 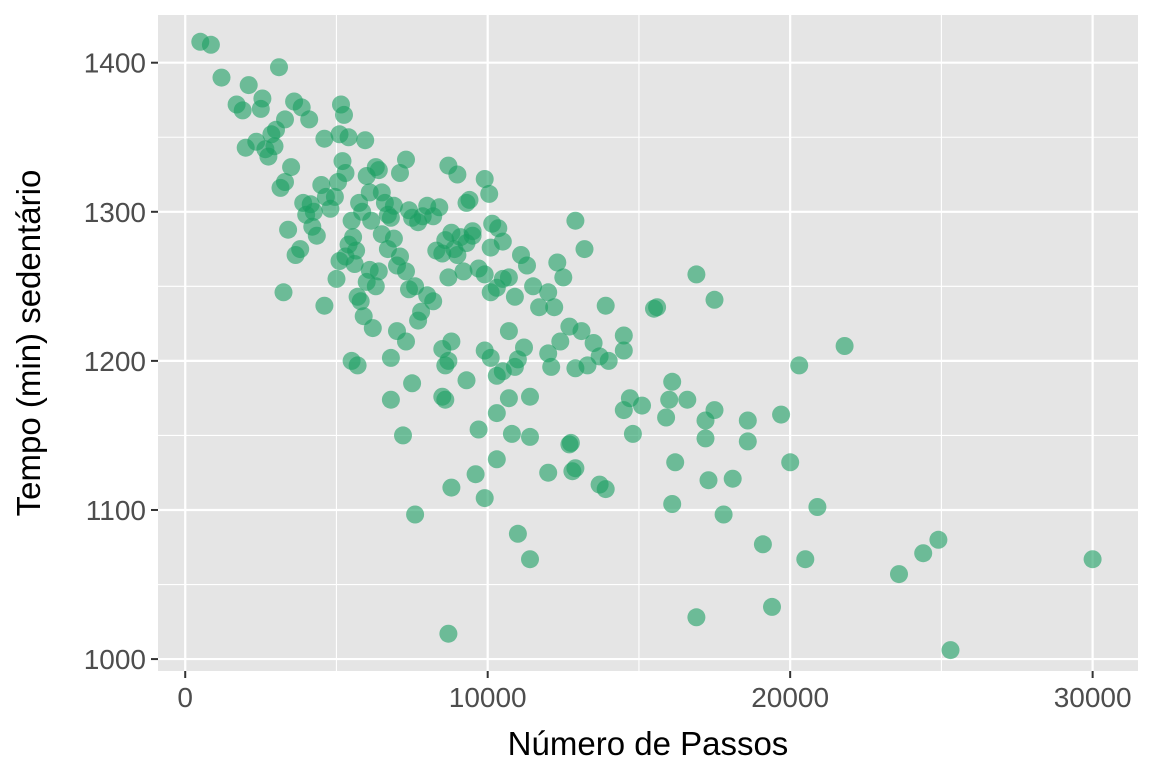 What do you see at coordinates (115, 659) in the screenshot?
I see `y-tick-label: 1000` at bounding box center [115, 659].